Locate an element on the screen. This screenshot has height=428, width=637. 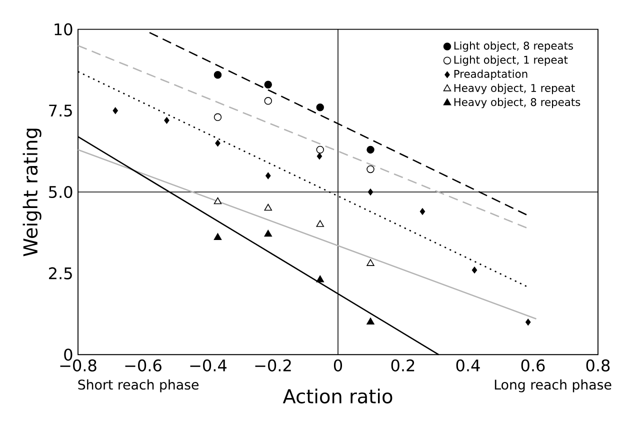
legend-label: Light object, 1 repeat is located at coordinates (511, 61).